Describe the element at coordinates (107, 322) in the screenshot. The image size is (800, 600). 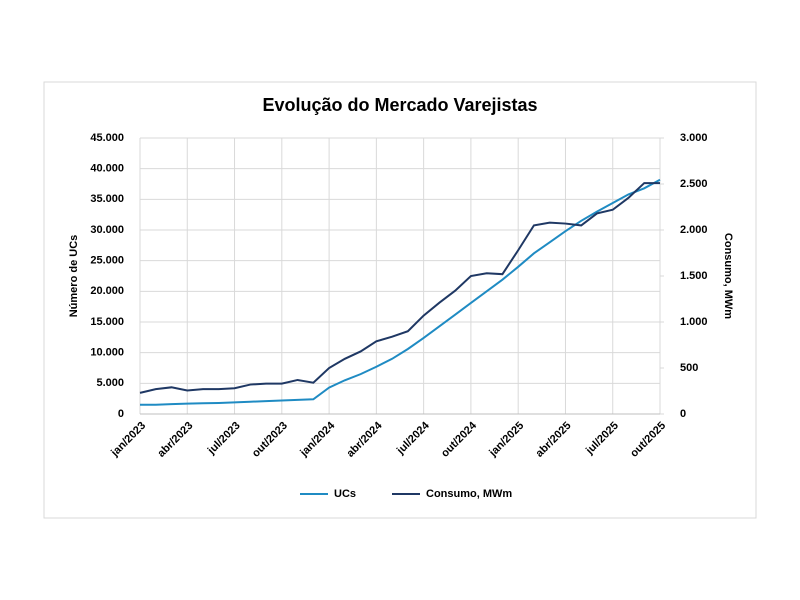
I see `y-tick-label: 15.000` at that location.